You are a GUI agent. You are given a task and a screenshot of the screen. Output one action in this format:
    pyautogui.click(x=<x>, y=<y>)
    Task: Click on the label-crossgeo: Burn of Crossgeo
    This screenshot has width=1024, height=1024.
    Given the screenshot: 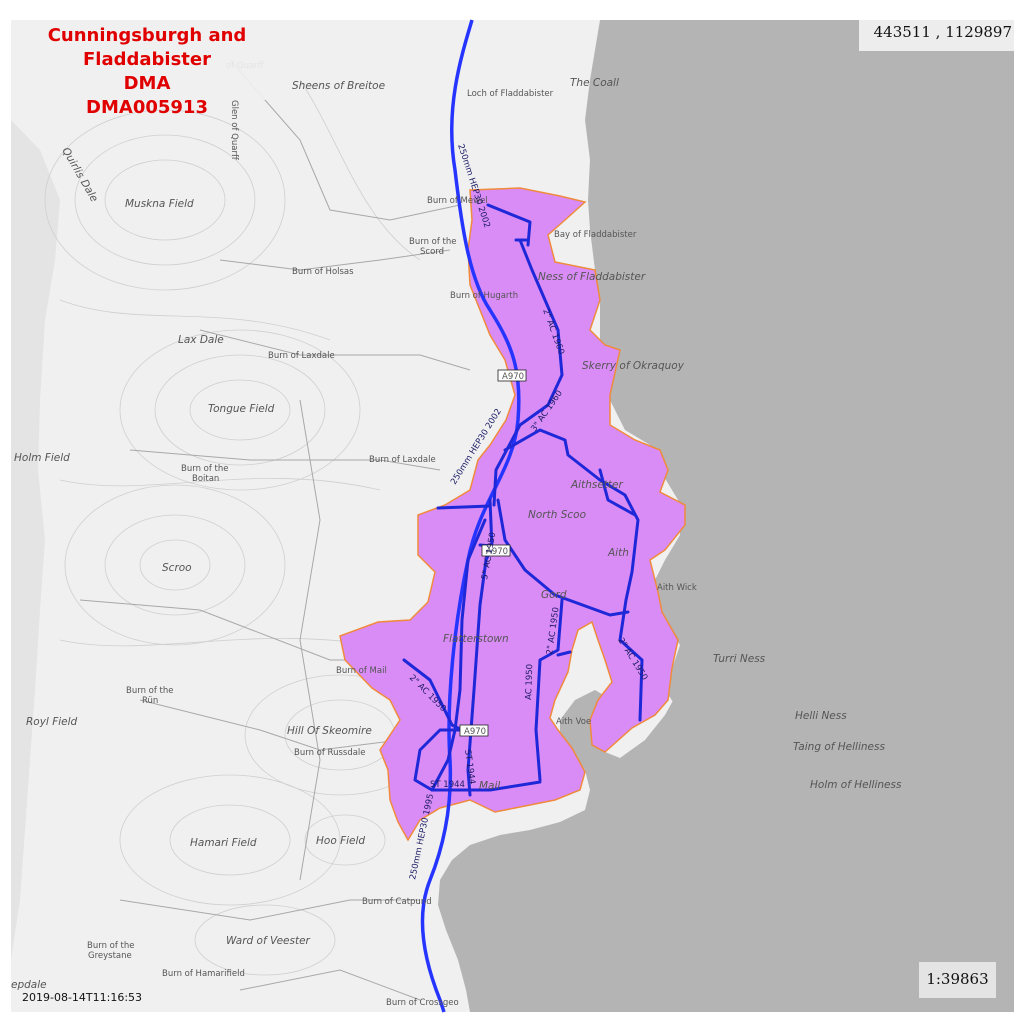 What is the action you would take?
    pyautogui.click(x=422, y=1003)
    